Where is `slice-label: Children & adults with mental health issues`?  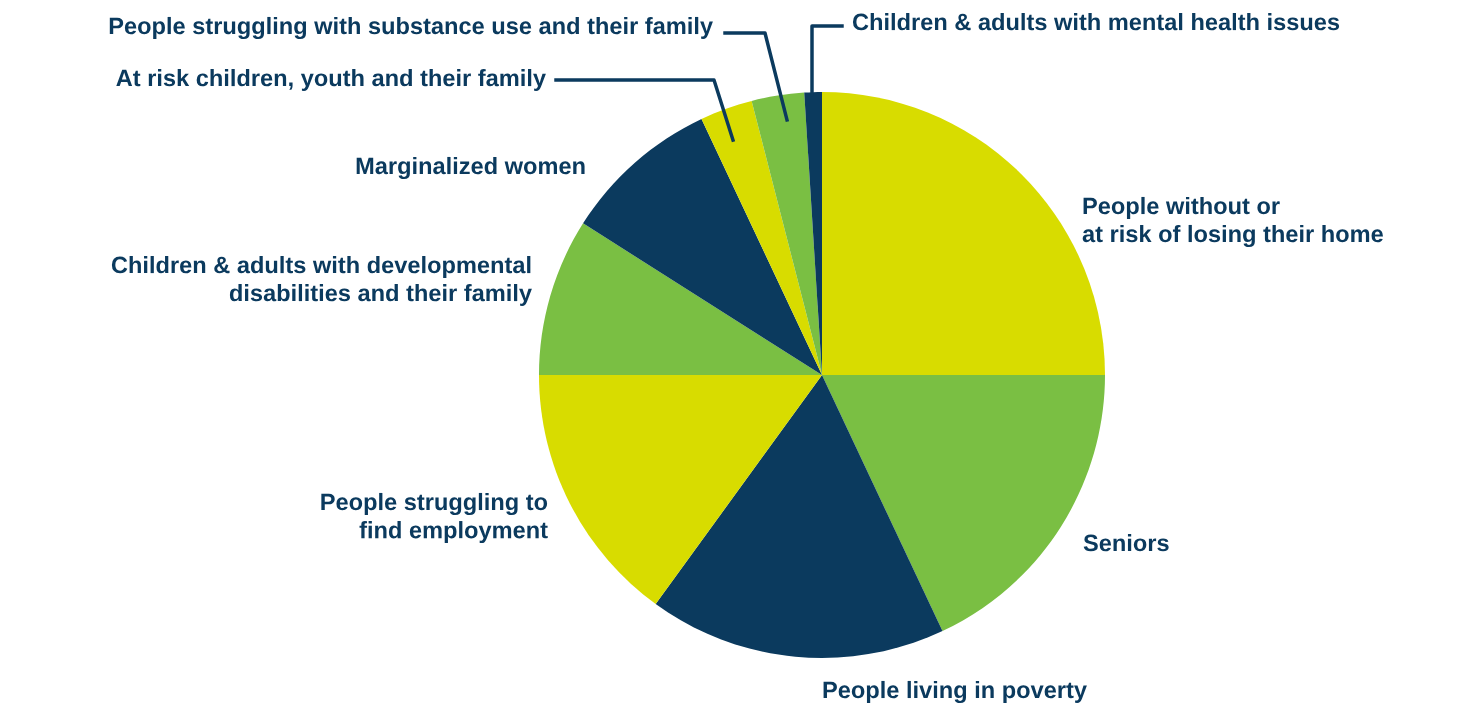 slice-label: Children & adults with mental health issues is located at coordinates (1096, 22).